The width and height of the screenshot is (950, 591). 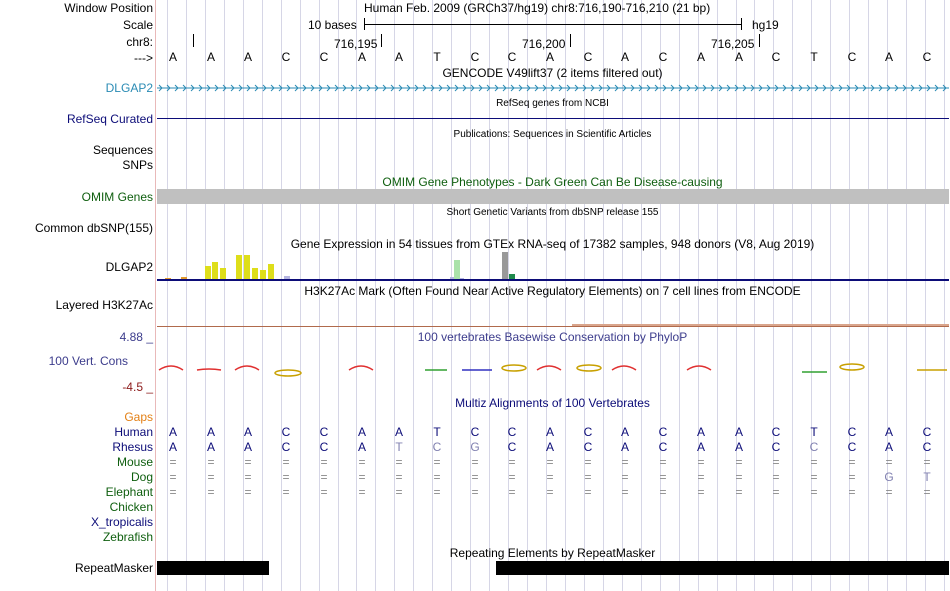 What do you see at coordinates (129, 492) in the screenshot?
I see `species-label-elephant: Elephant` at bounding box center [129, 492].